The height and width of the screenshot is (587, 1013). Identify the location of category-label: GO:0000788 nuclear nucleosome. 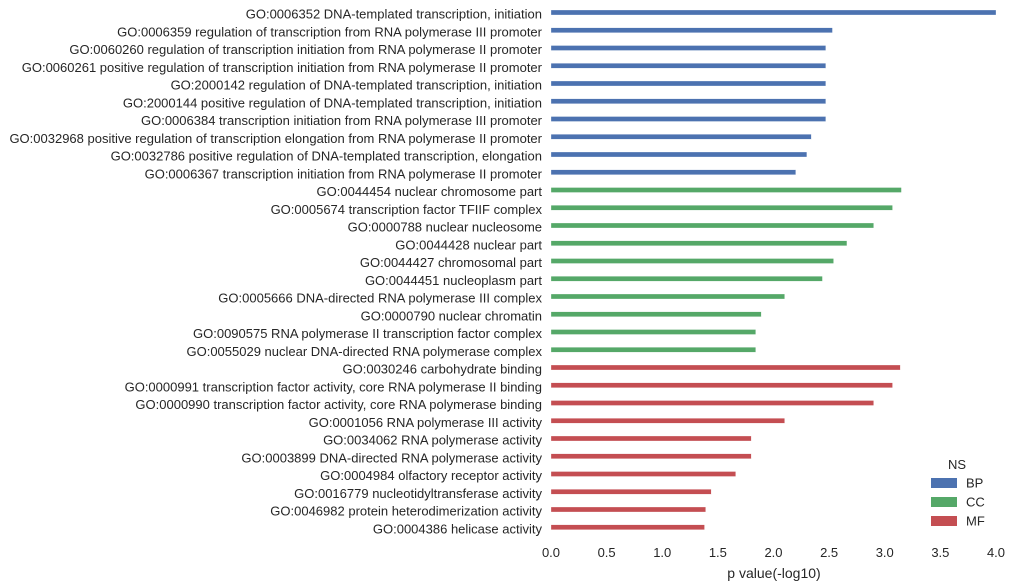
(445, 227).